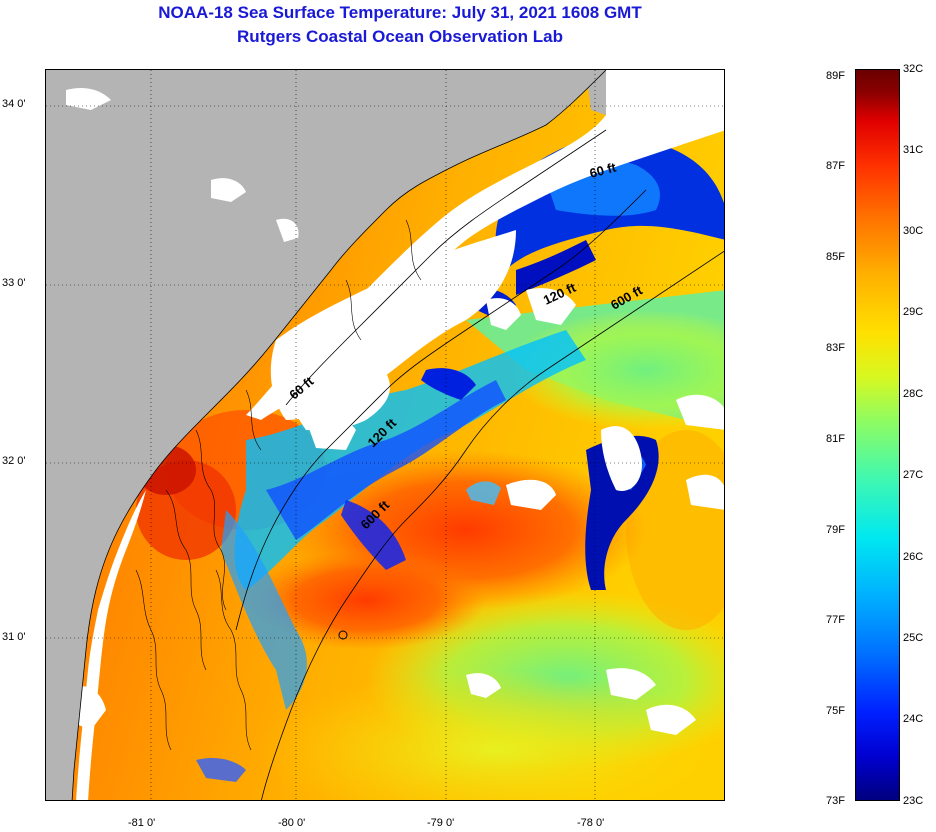 Image resolution: width=936 pixels, height=832 pixels. I want to click on colorbar-f-label: 83F, so click(835, 348).